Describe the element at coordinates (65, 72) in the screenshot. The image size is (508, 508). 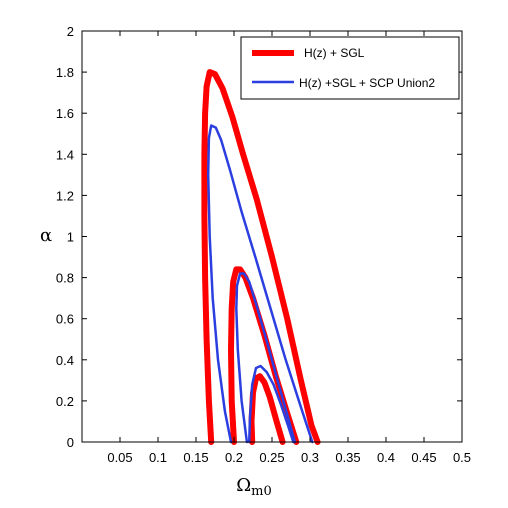
I see `y-tick-label: 1.8` at that location.